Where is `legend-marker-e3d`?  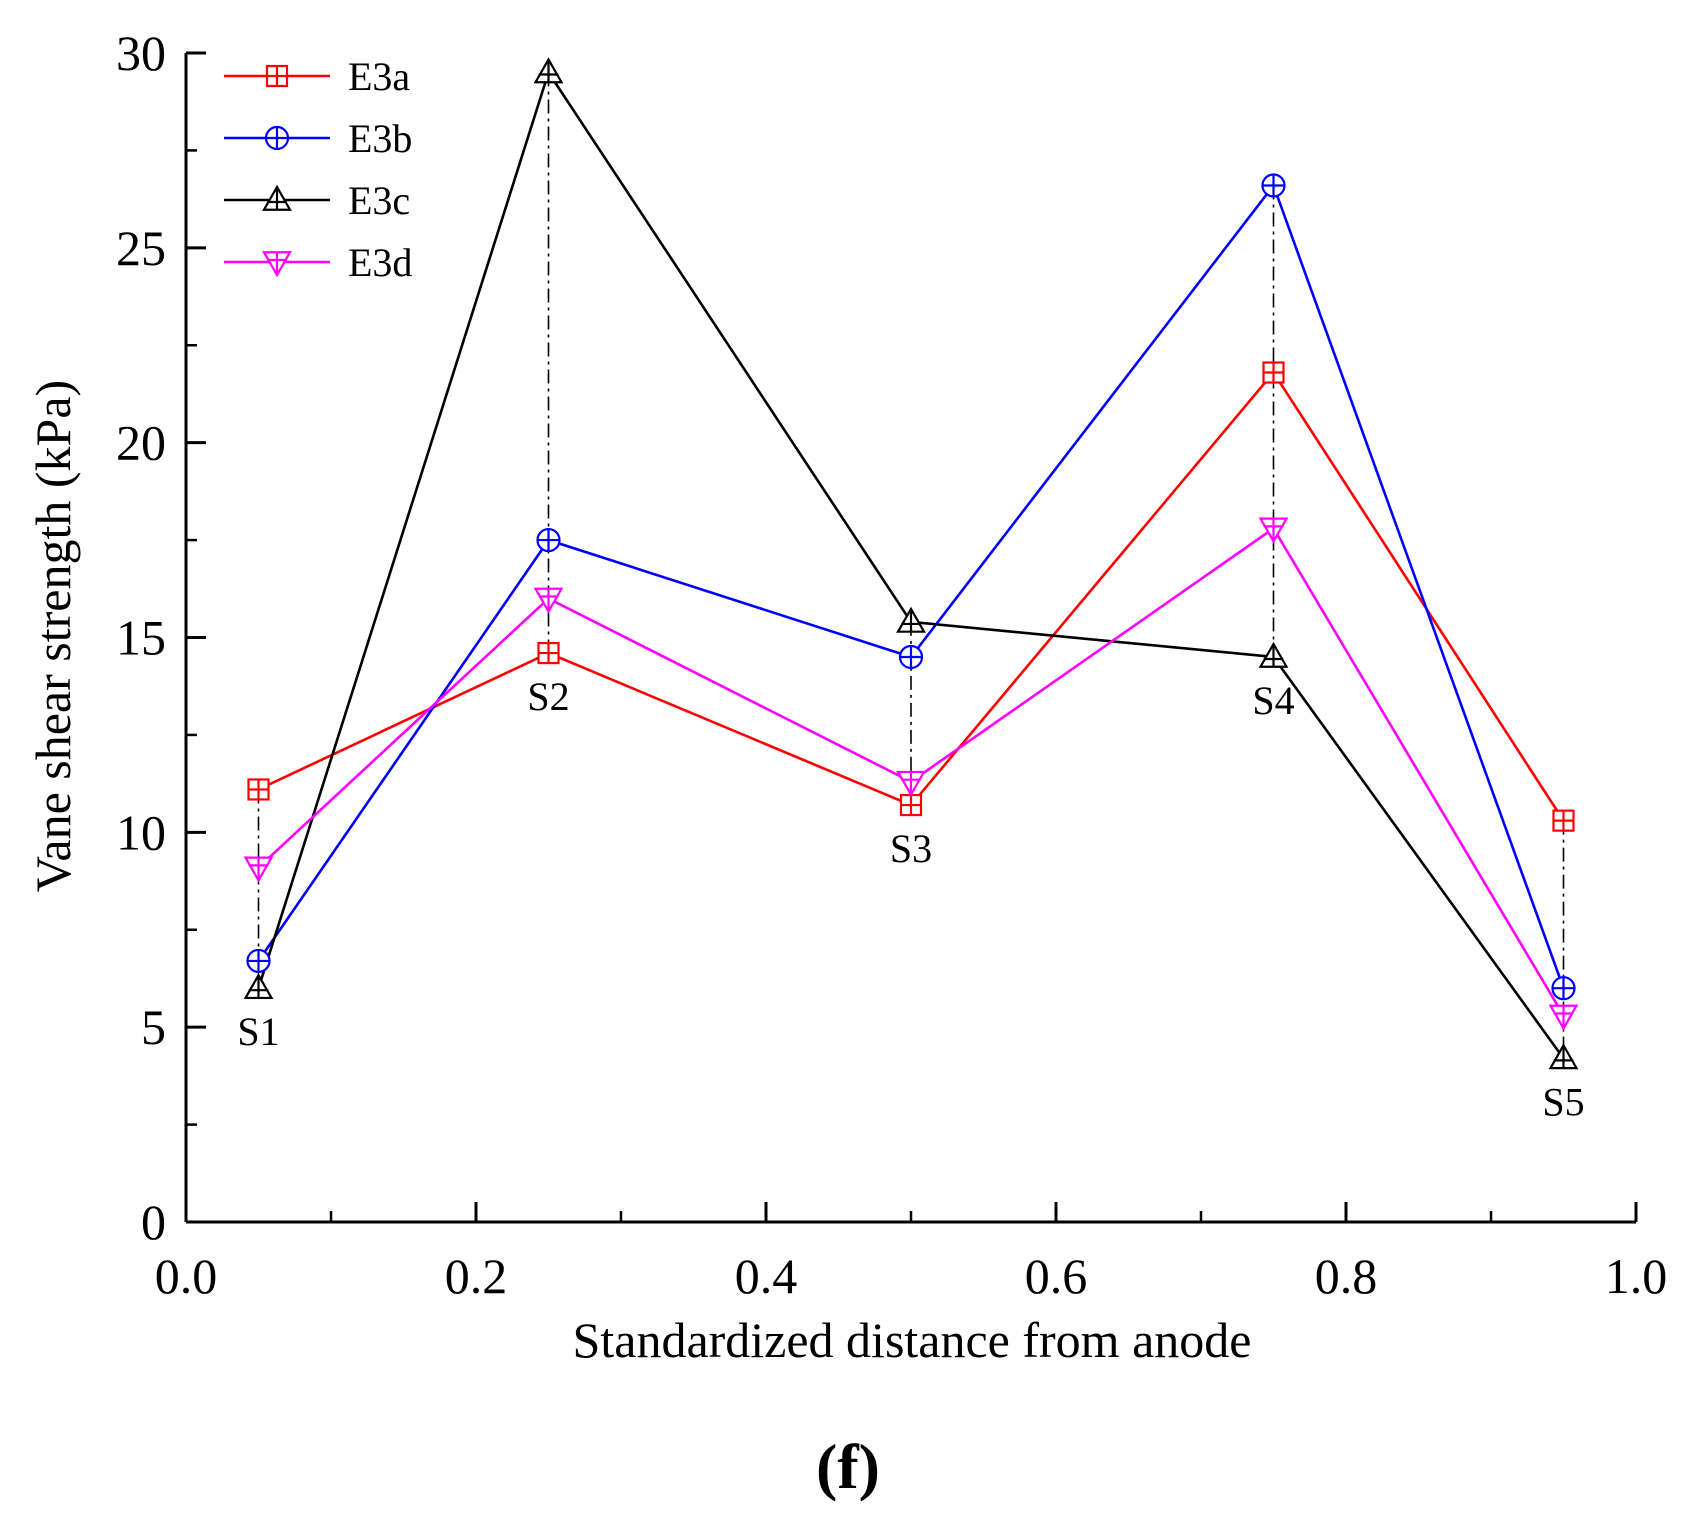
legend-marker-e3d is located at coordinates (277, 264).